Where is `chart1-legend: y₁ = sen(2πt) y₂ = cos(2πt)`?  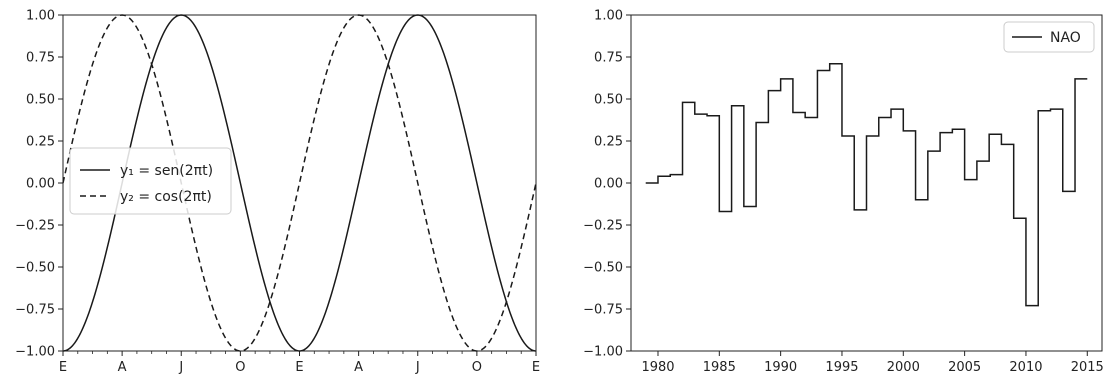 chart1-legend: y₁ = sen(2πt) y₂ = cos(2πt) is located at coordinates (150, 181).